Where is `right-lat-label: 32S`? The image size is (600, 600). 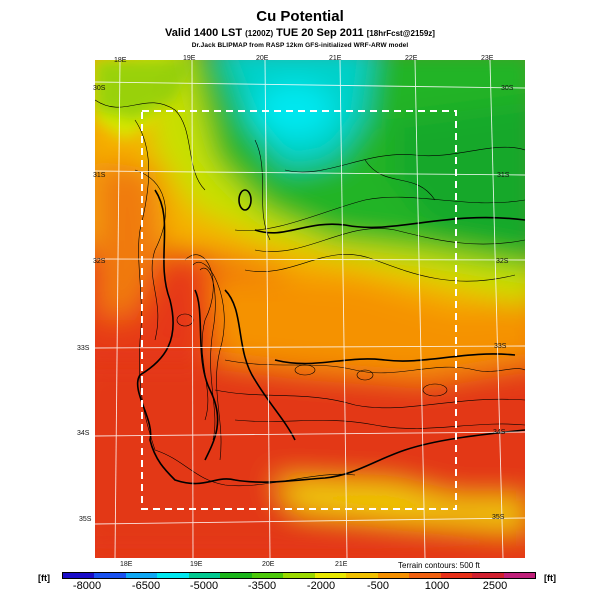 right-lat-label: 32S is located at coordinates (502, 261).